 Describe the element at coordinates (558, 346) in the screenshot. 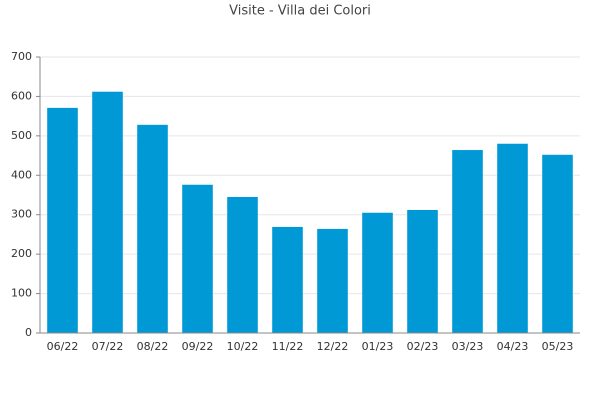

I see `x-tick-label: 05/23` at that location.